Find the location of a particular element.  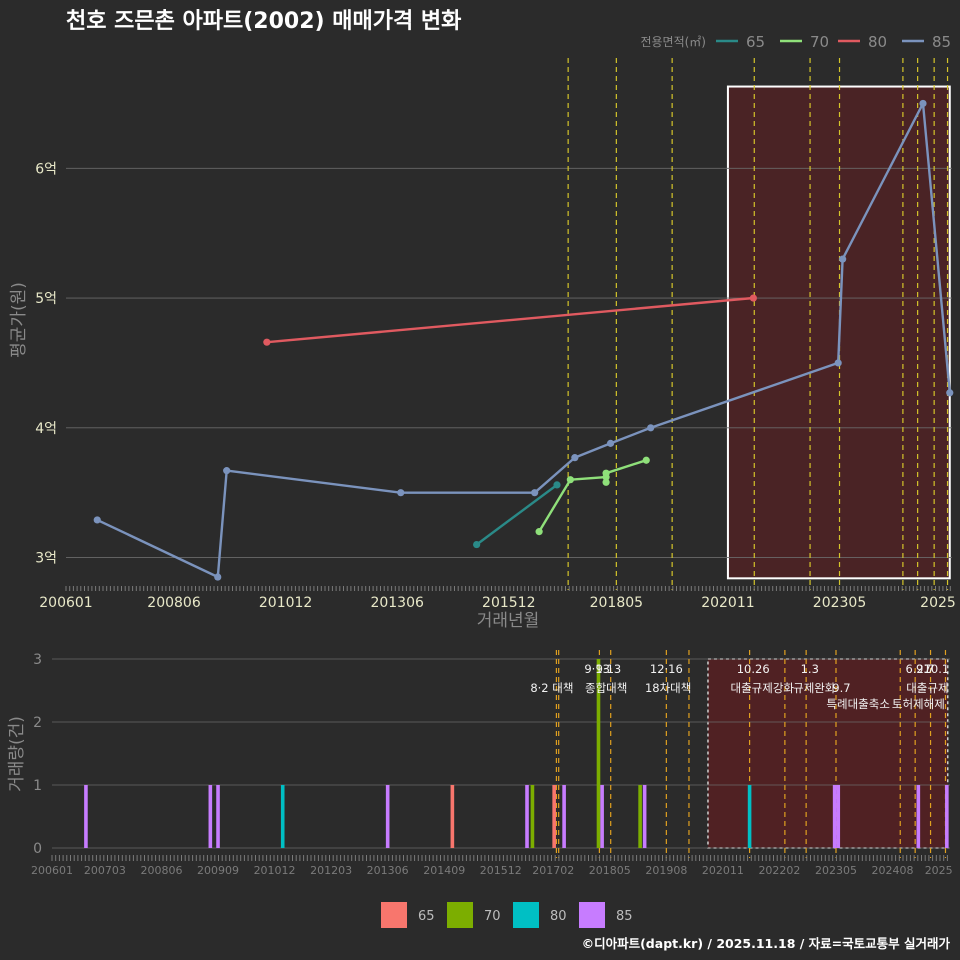

x-tick-label-5: 201805 is located at coordinates (616, 603).